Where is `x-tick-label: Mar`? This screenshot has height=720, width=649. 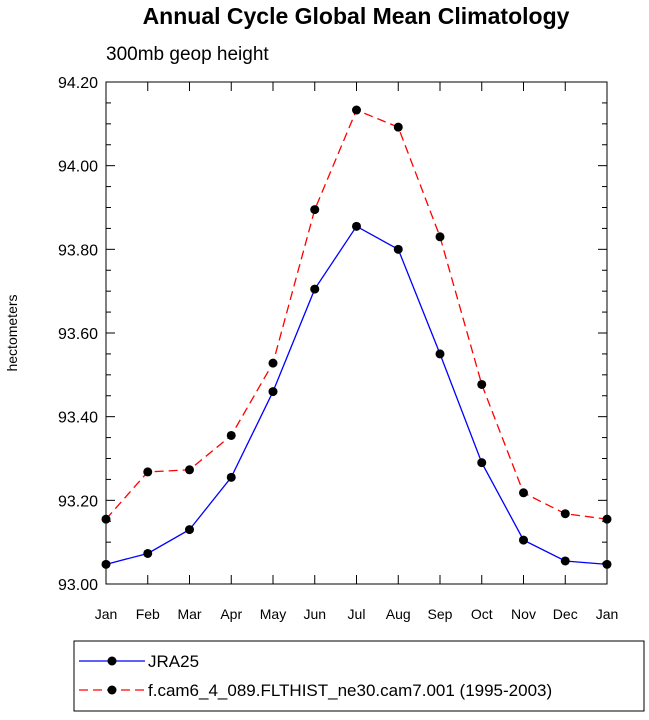 x-tick-label: Mar is located at coordinates (189, 614).